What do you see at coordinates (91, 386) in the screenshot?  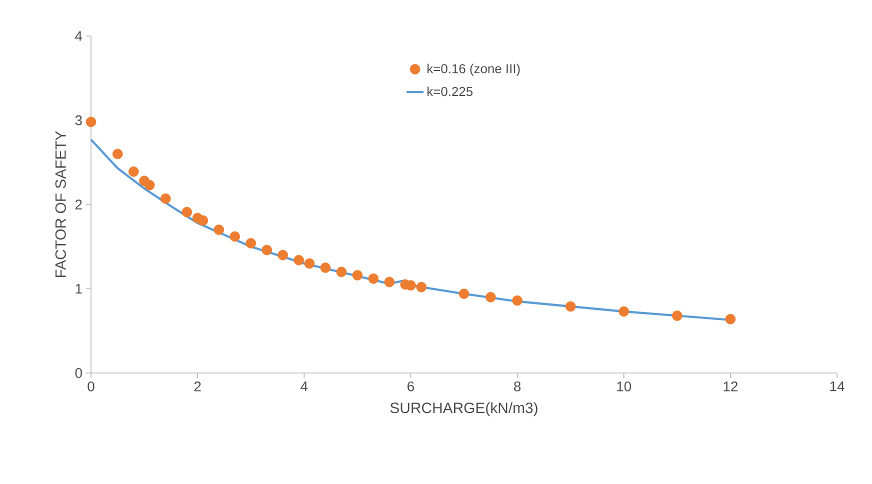 I see `x-tick-label: 0` at bounding box center [91, 386].